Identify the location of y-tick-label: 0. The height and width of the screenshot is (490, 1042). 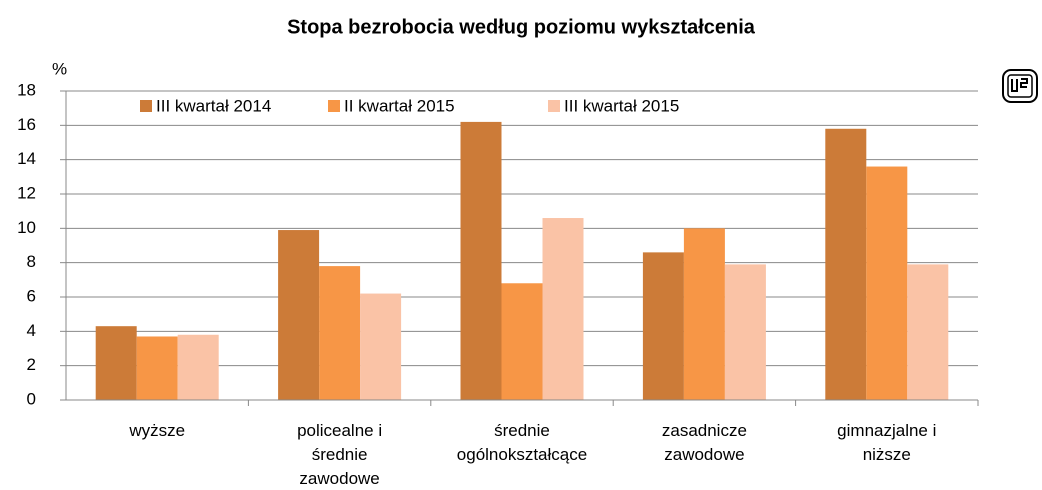
(31, 398).